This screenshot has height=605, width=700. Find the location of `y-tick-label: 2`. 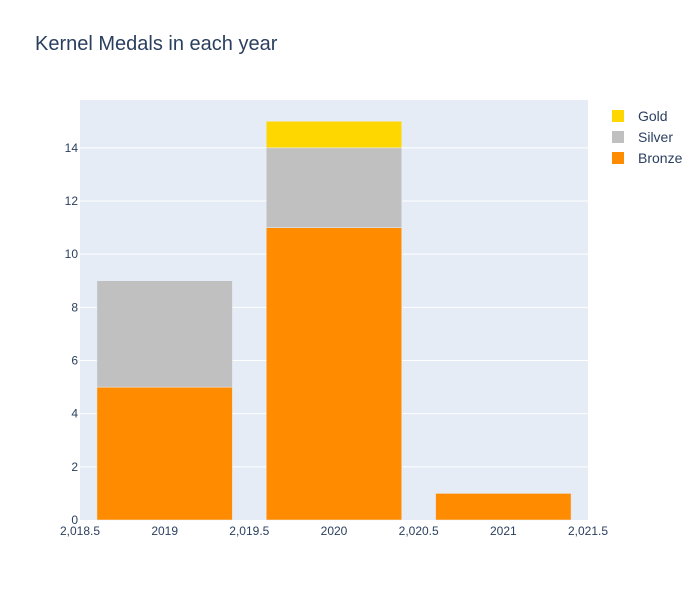

y-tick-label: 2 is located at coordinates (74, 467).